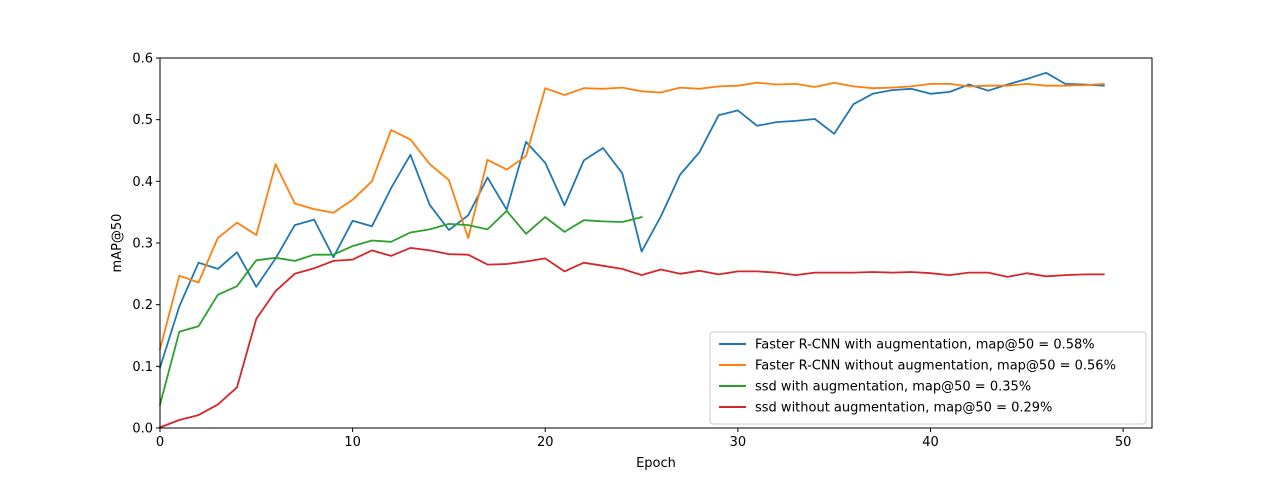 This screenshot has width=1280, height=480. I want to click on y-tick-label: 0.5, so click(142, 120).